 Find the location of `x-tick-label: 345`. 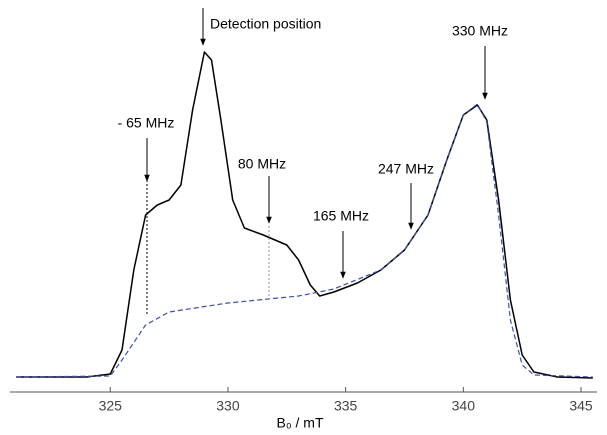

x-tick-label: 345 is located at coordinates (581, 406).